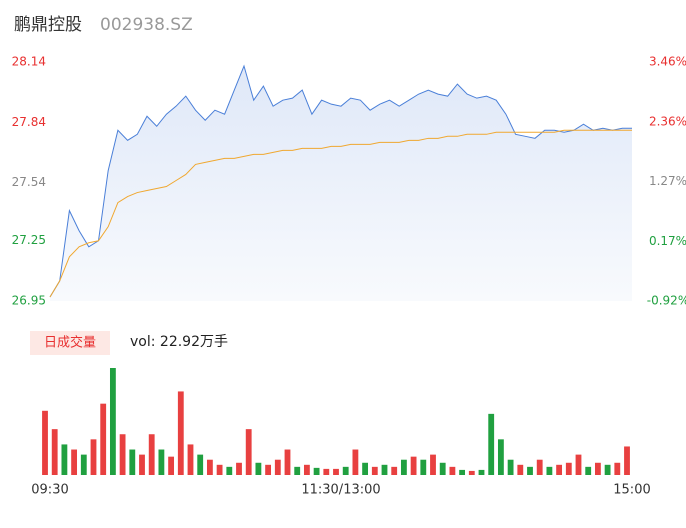 Image resolution: width=686 pixels, height=528 pixels. I want to click on legend: 日成交量, so click(70, 343).